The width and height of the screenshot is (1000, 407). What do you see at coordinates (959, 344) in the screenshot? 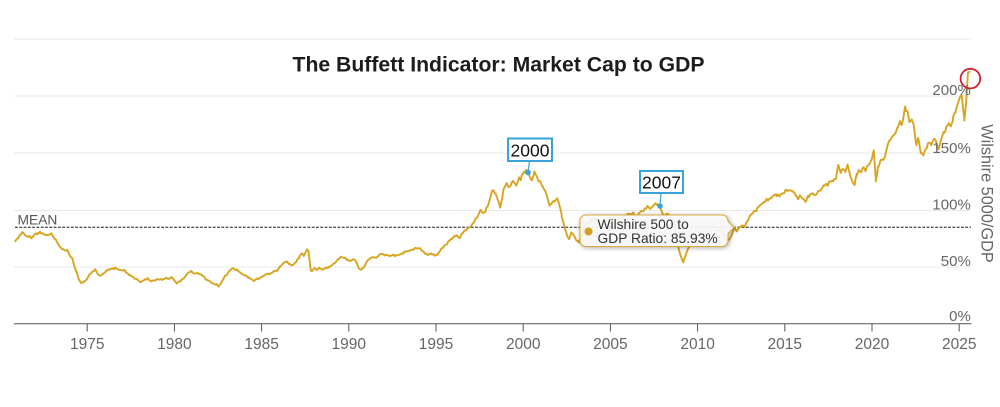
I see `svg-text: 2025` at bounding box center [959, 344].